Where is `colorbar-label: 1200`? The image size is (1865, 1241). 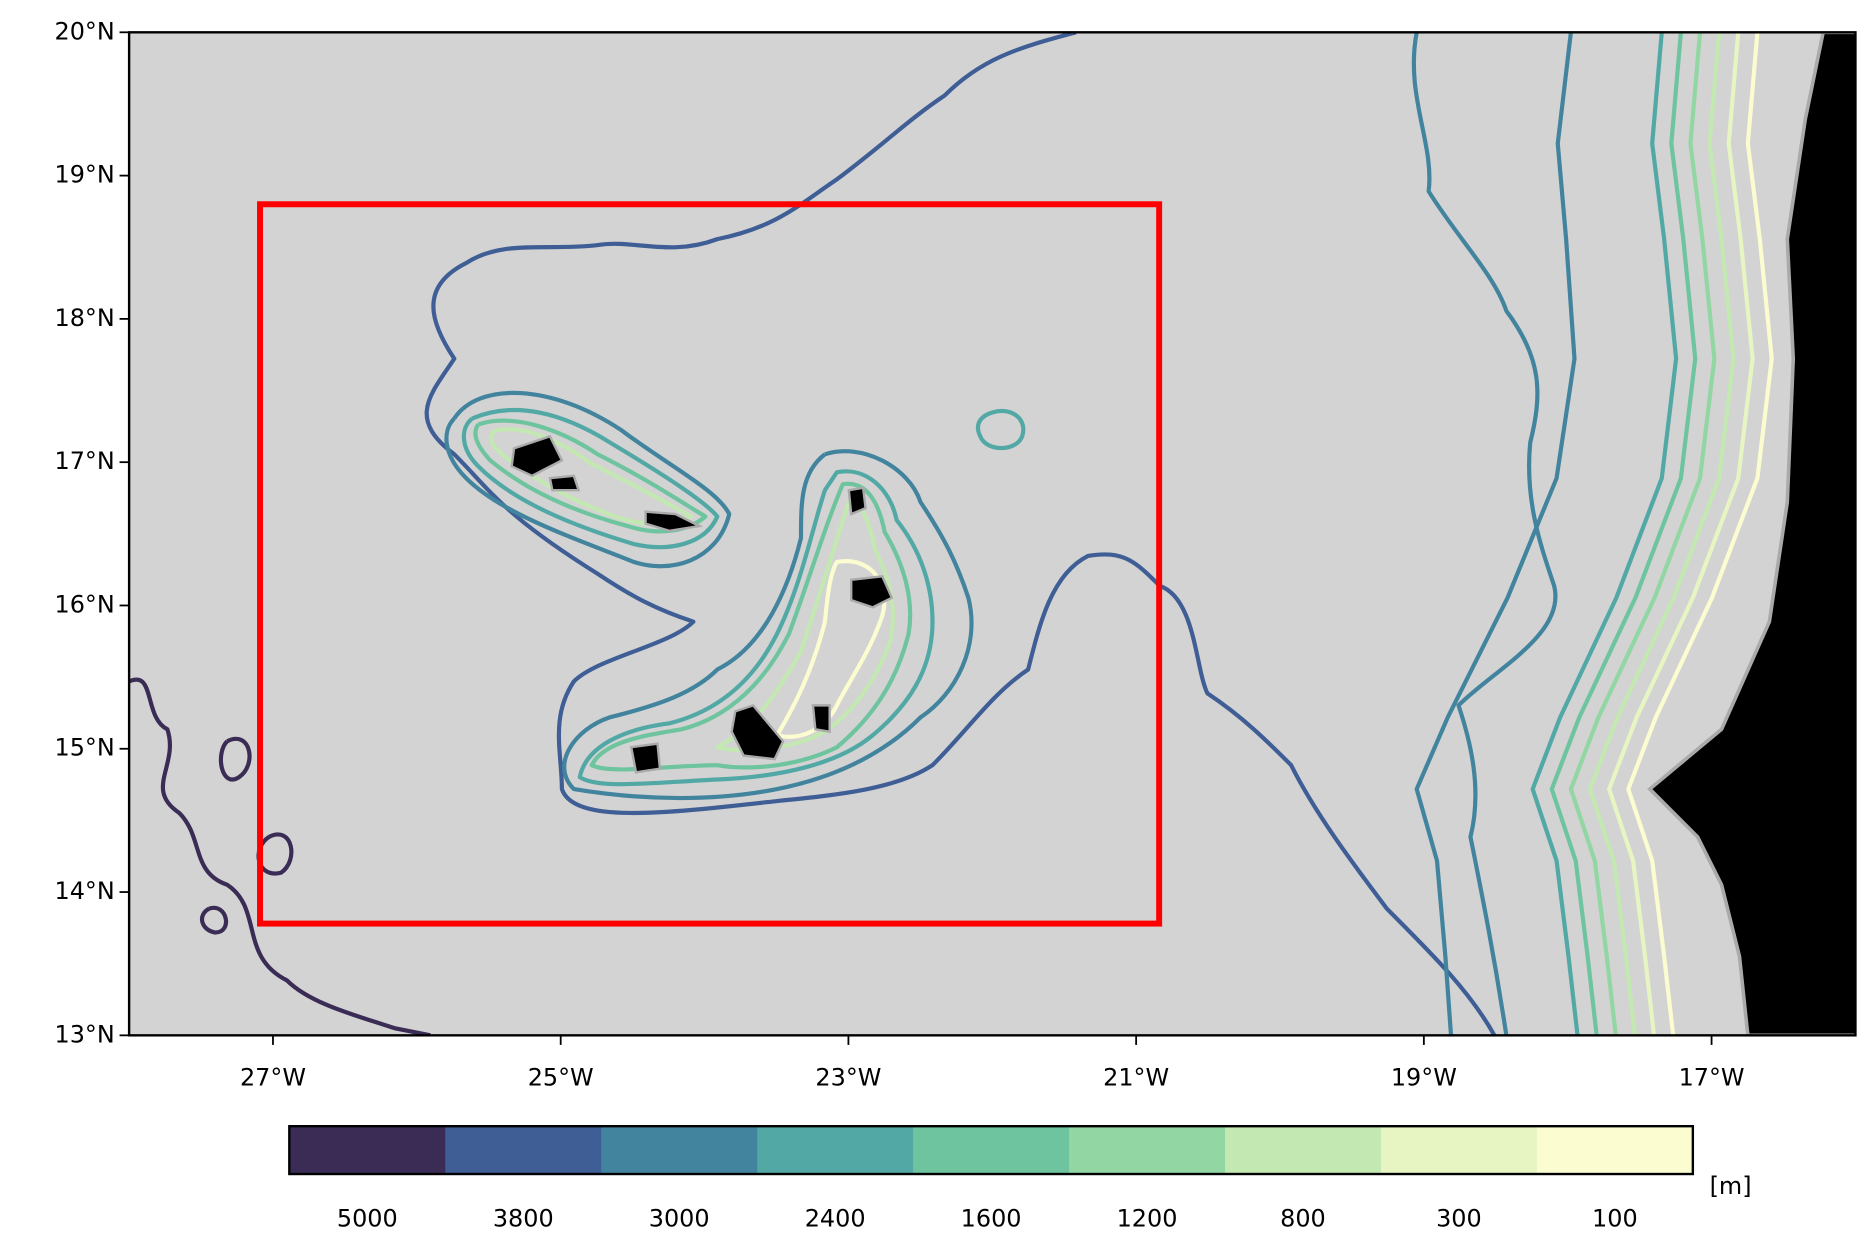 colorbar-label: 1200 is located at coordinates (1147, 1218).